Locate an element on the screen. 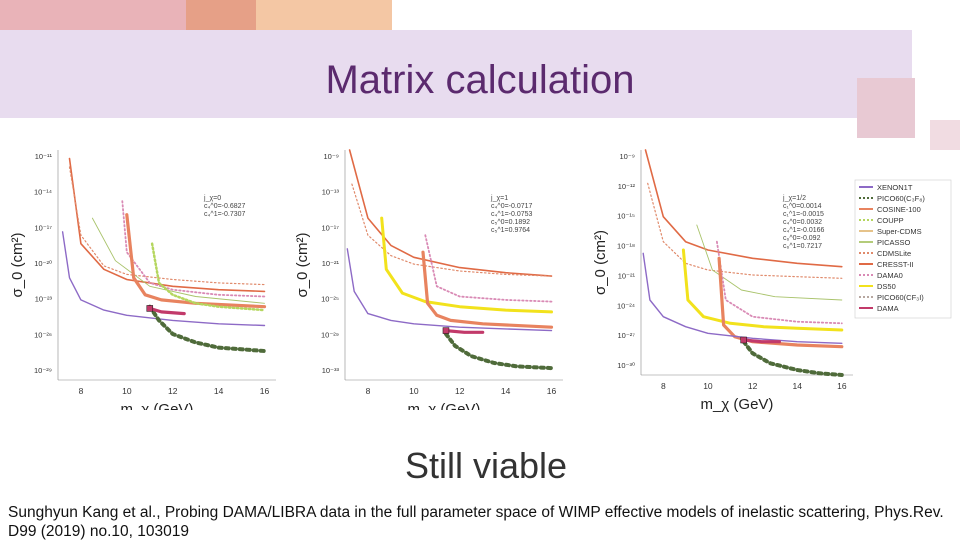 The width and height of the screenshot is (960, 541). legend-entry: DS50 is located at coordinates (886, 286).